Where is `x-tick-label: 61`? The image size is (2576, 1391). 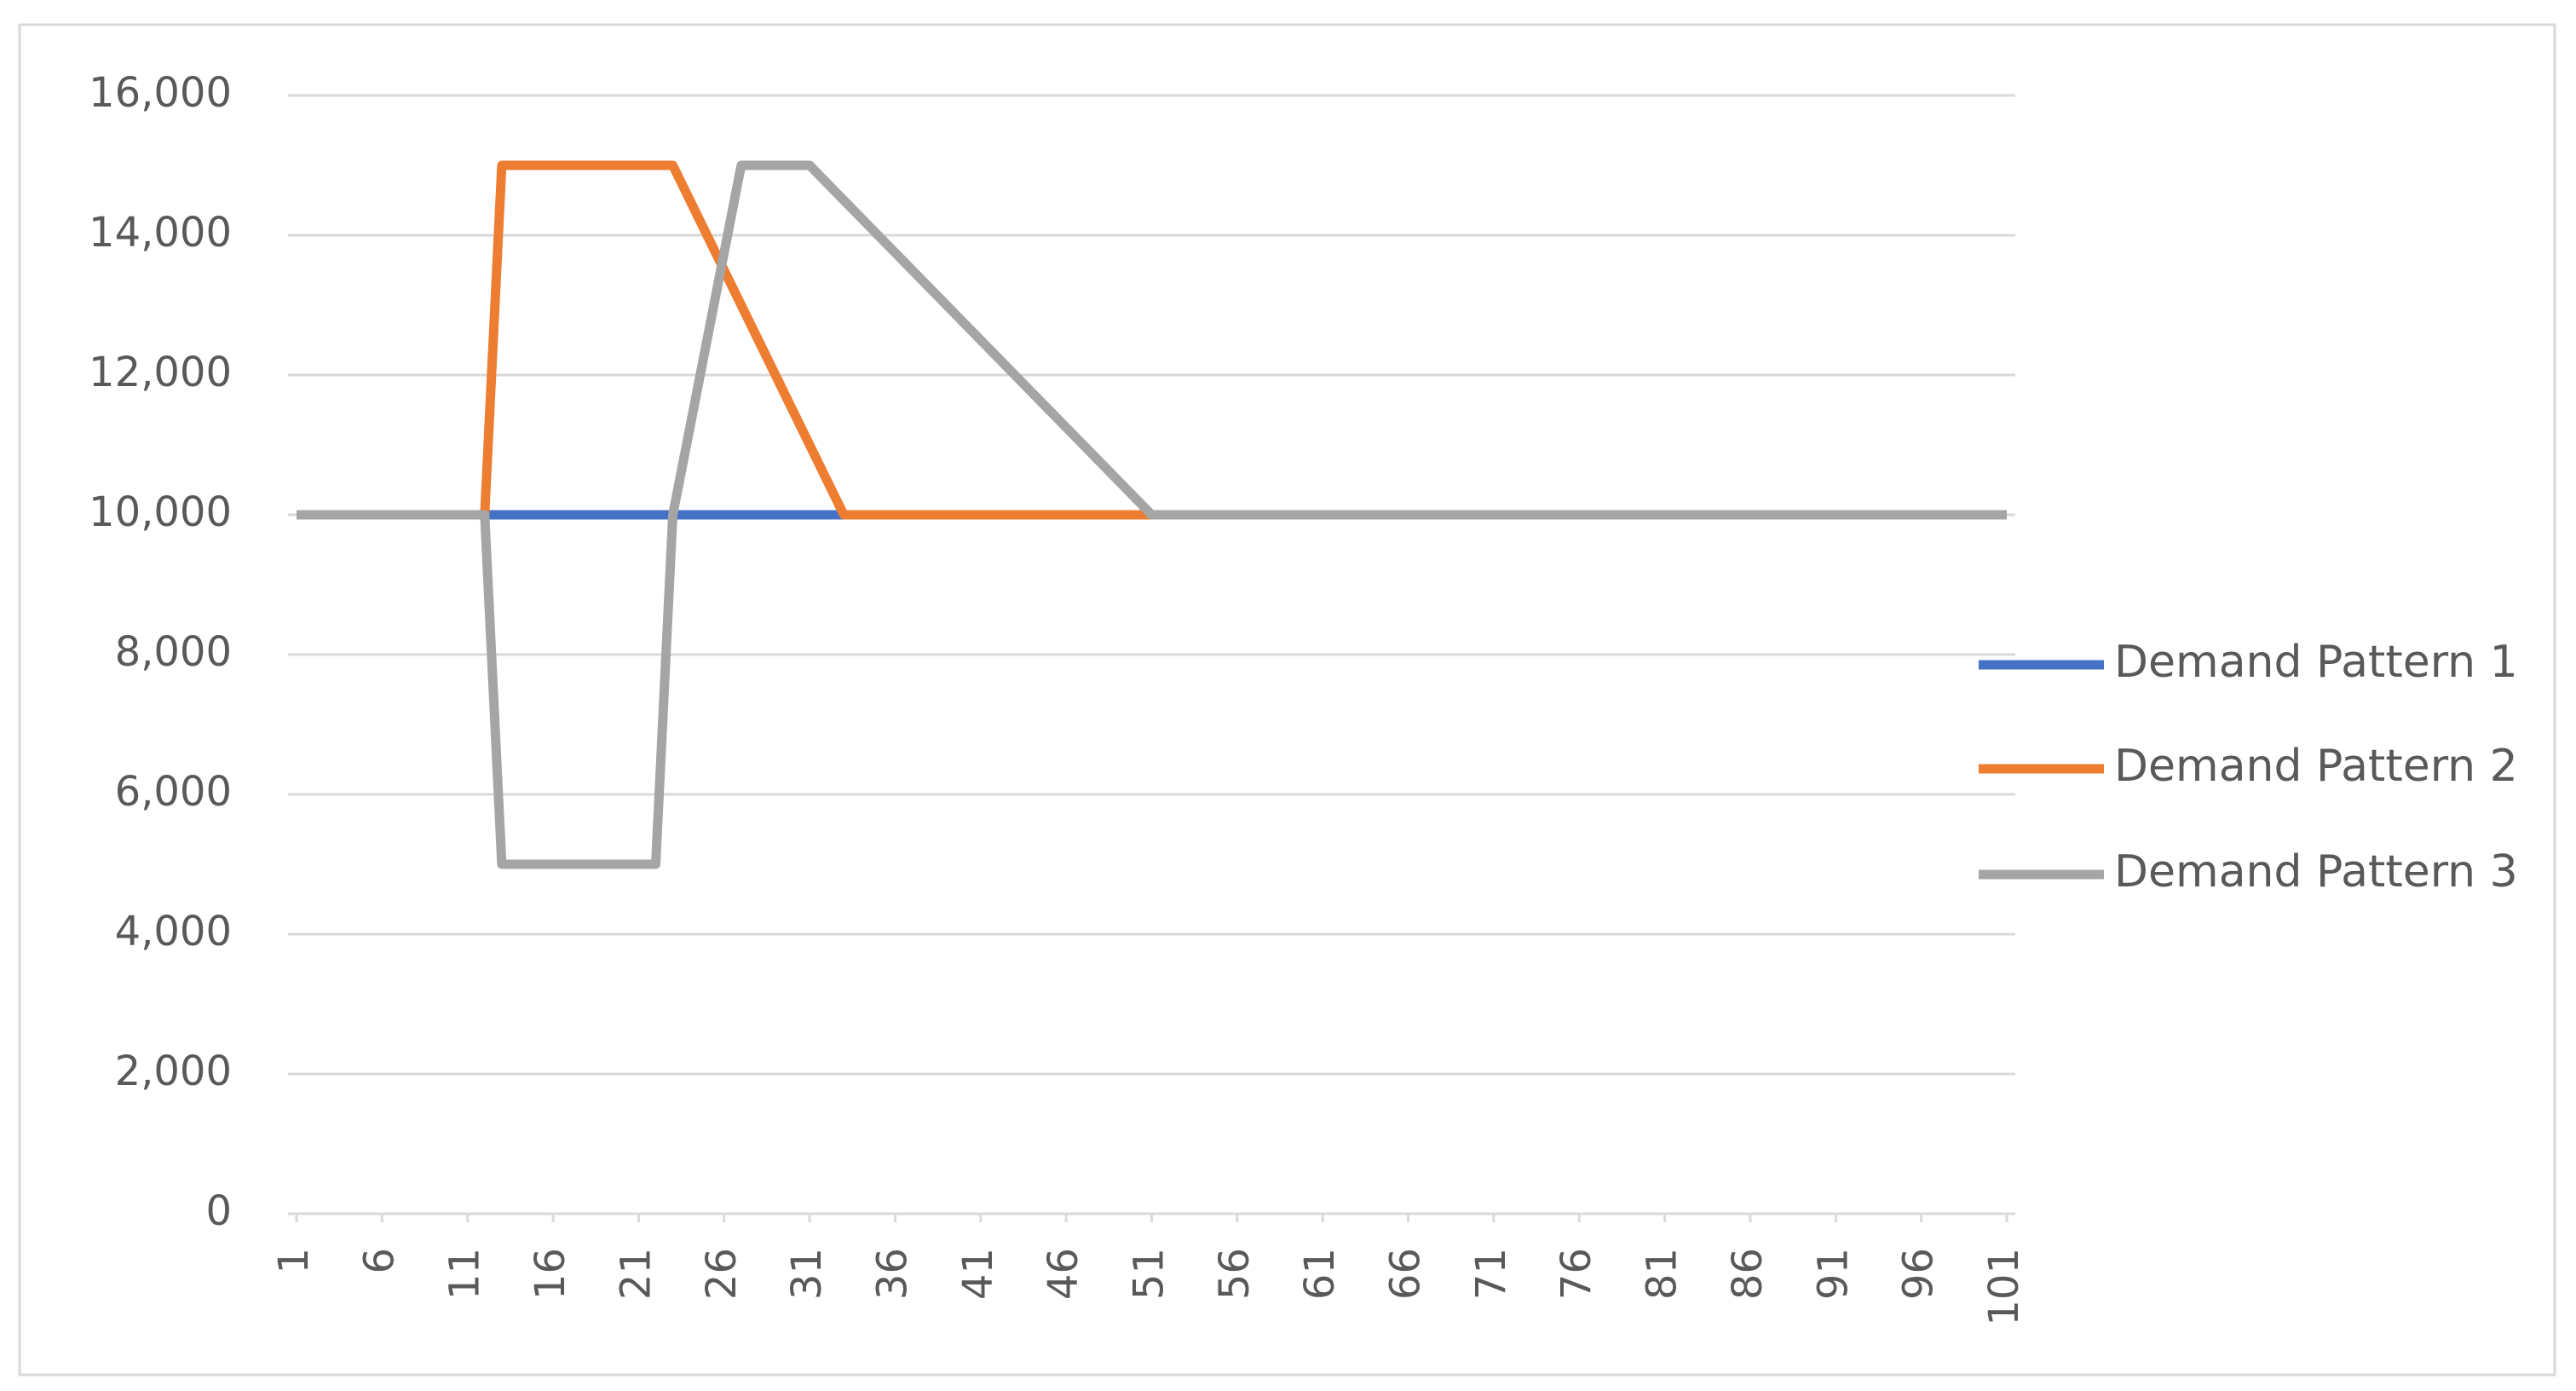
x-tick-label: 61 is located at coordinates (1320, 1274).